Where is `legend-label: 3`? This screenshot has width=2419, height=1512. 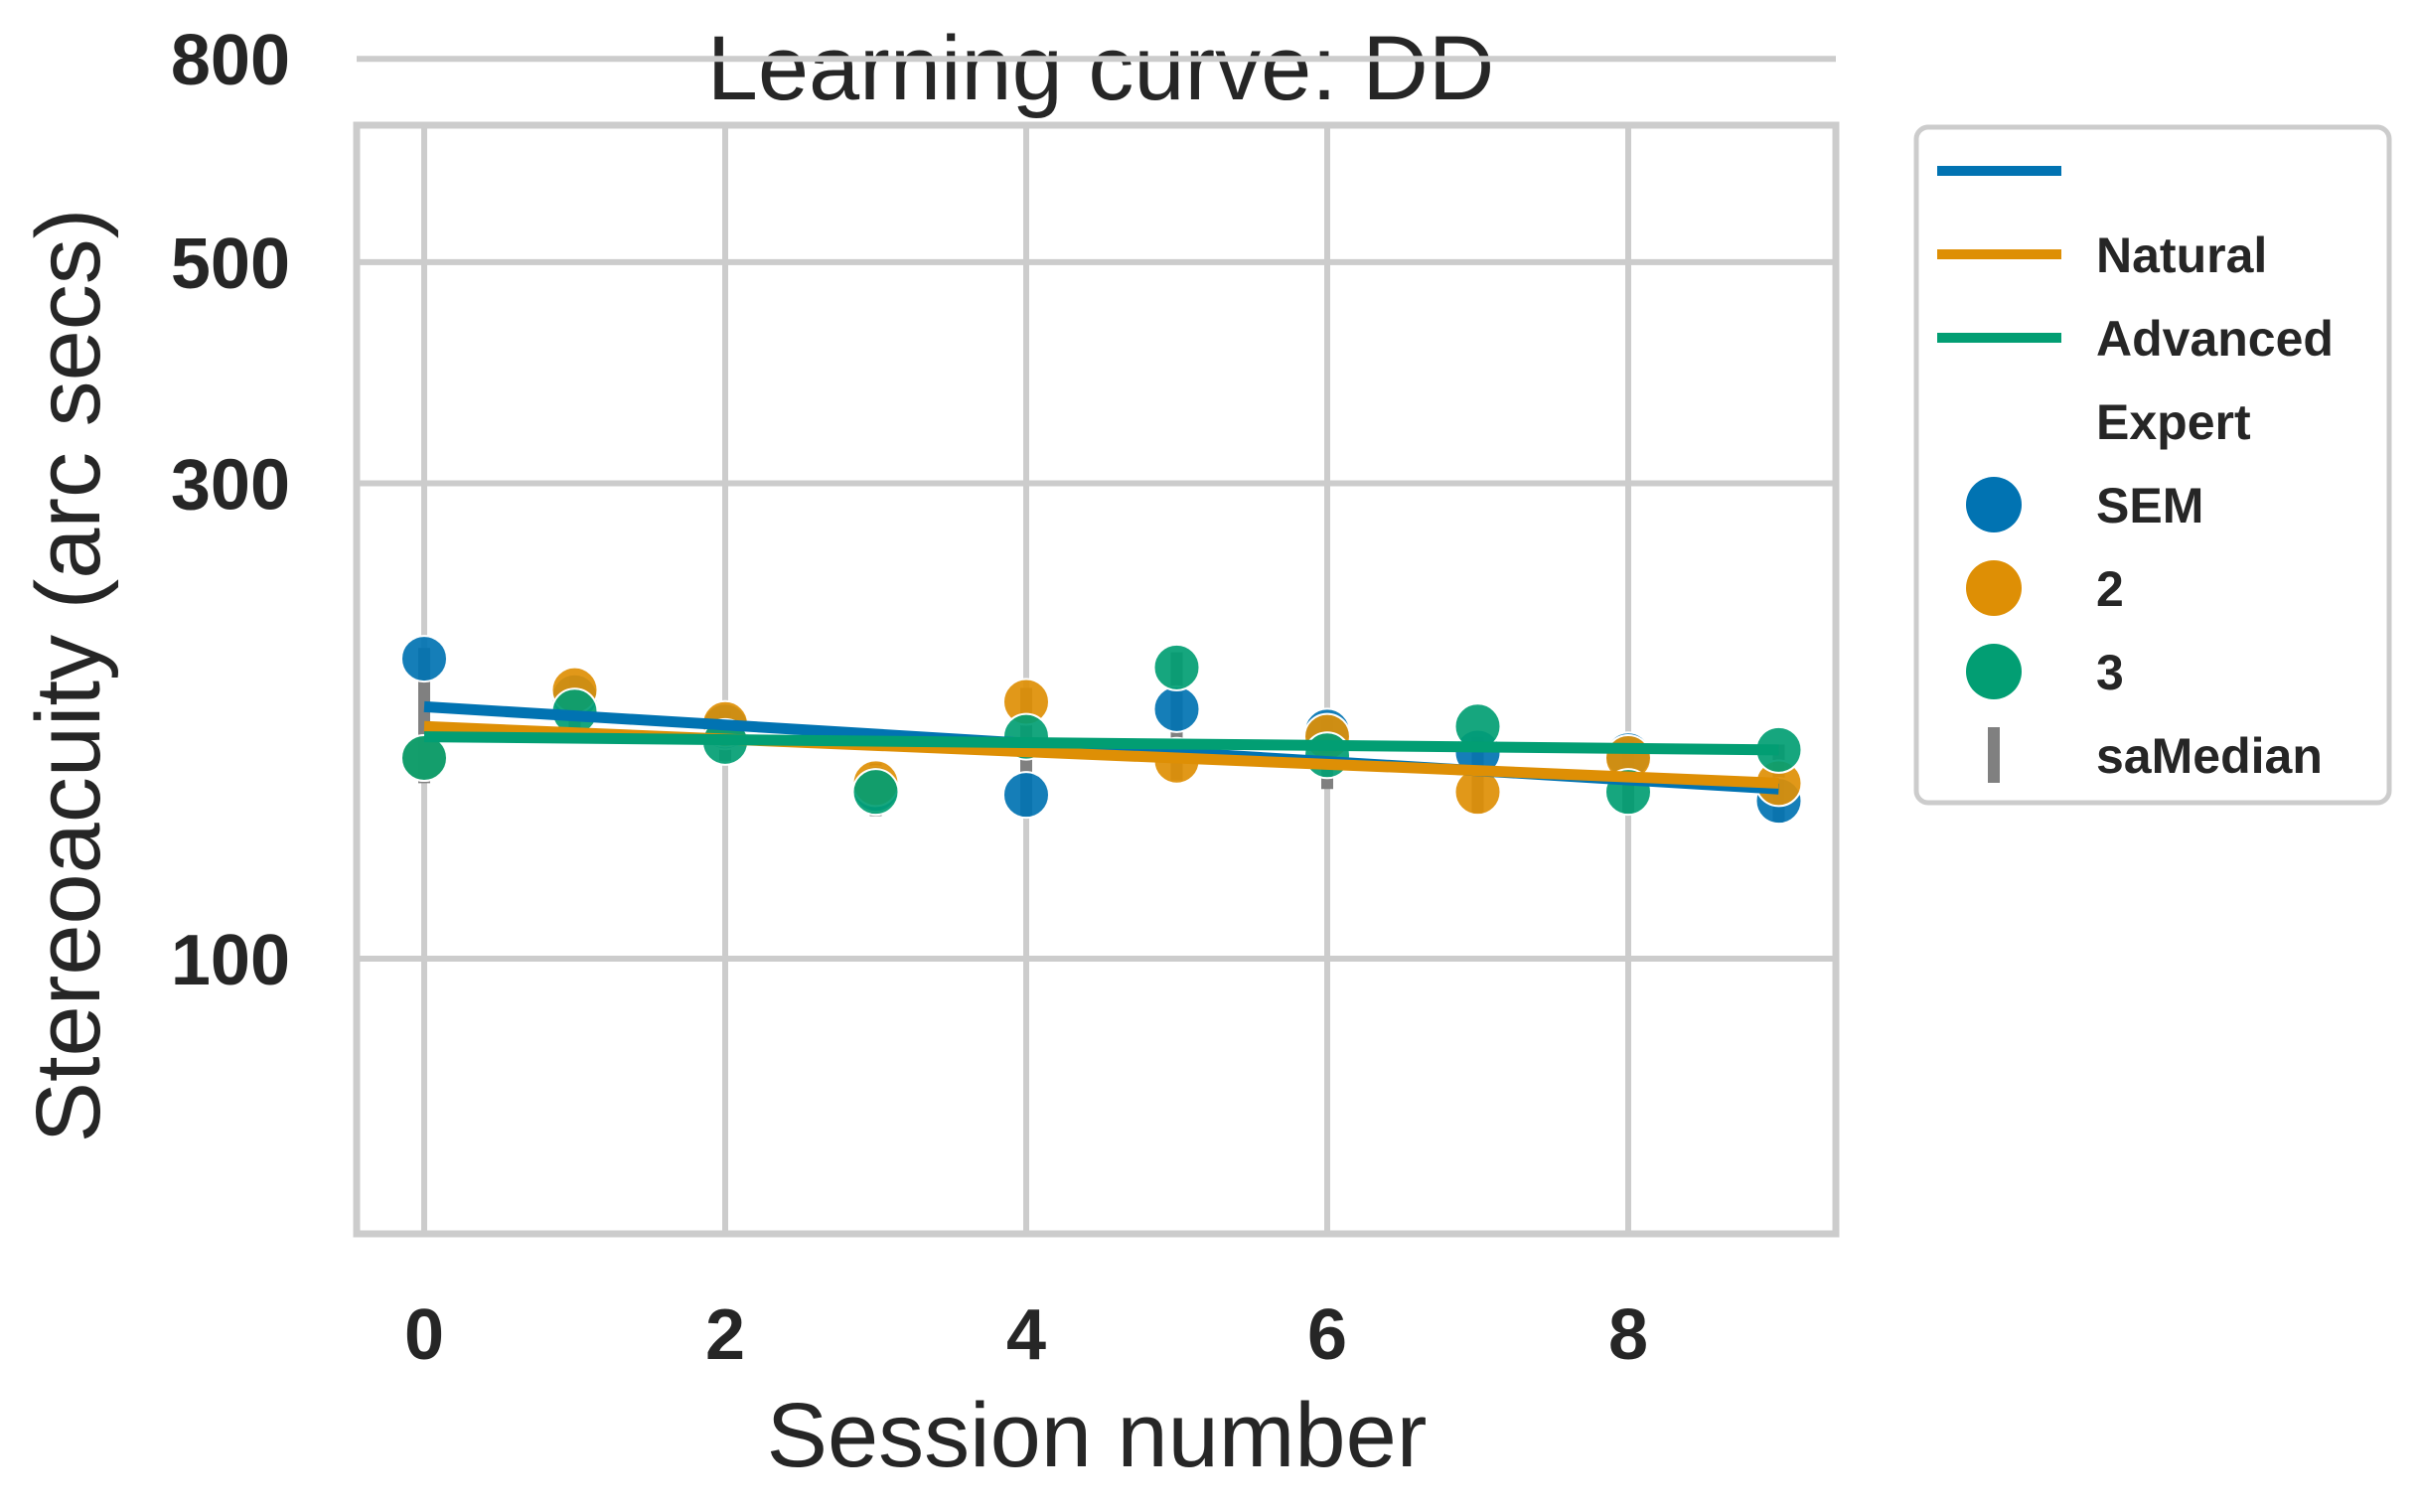
legend-label: 3 is located at coordinates (2110, 672).